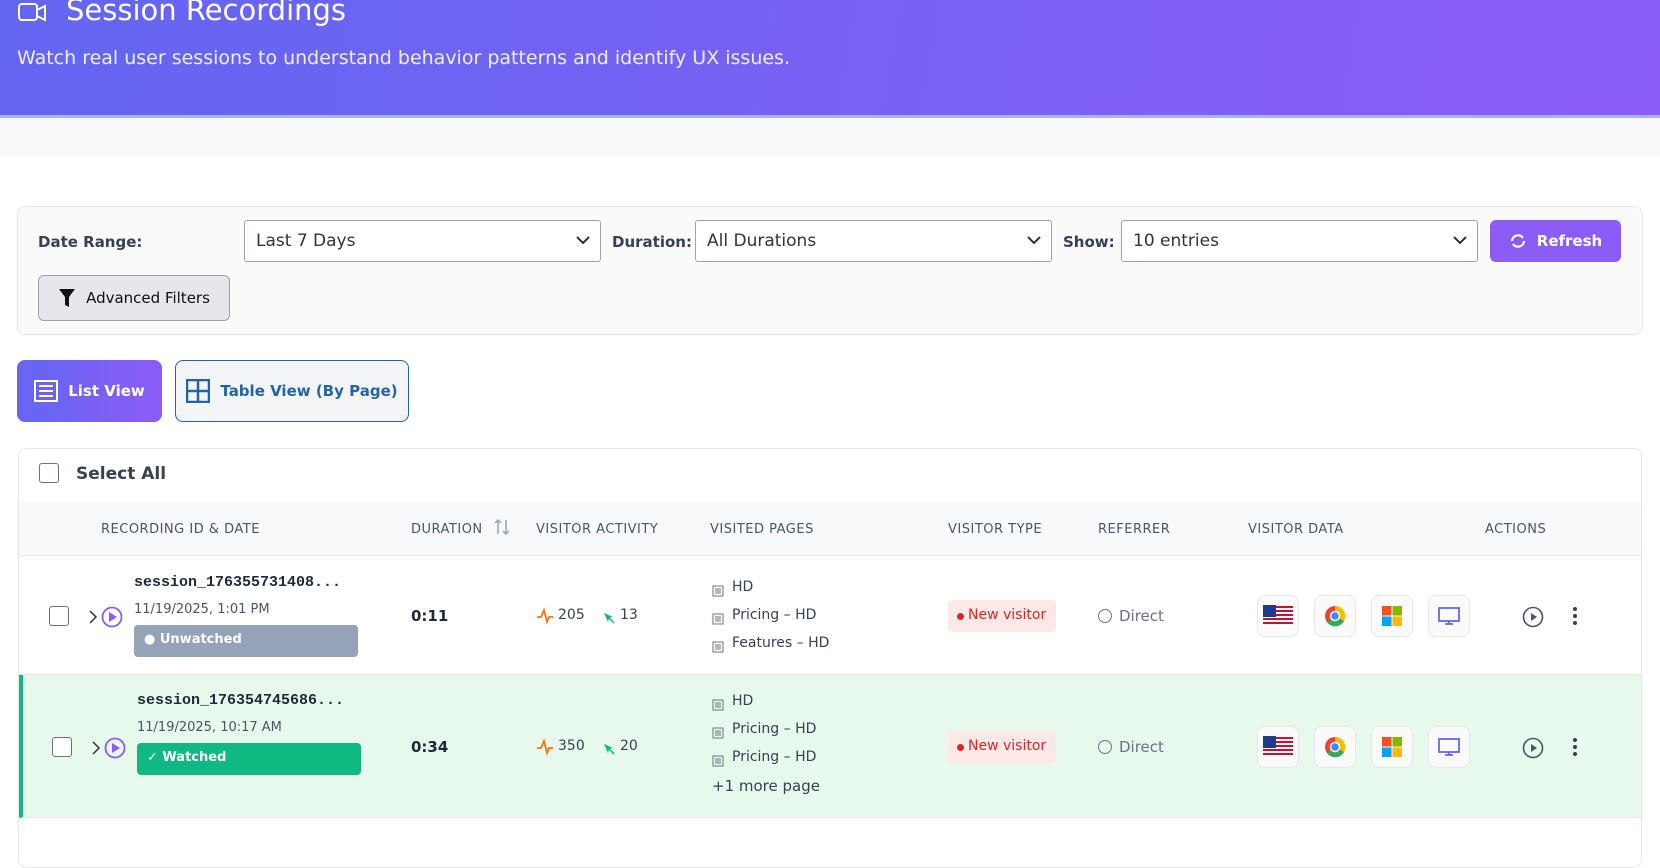 Image resolution: width=1660 pixels, height=868 pixels. Describe the element at coordinates (121, 474) in the screenshot. I see `select-all-label: Select All` at that location.